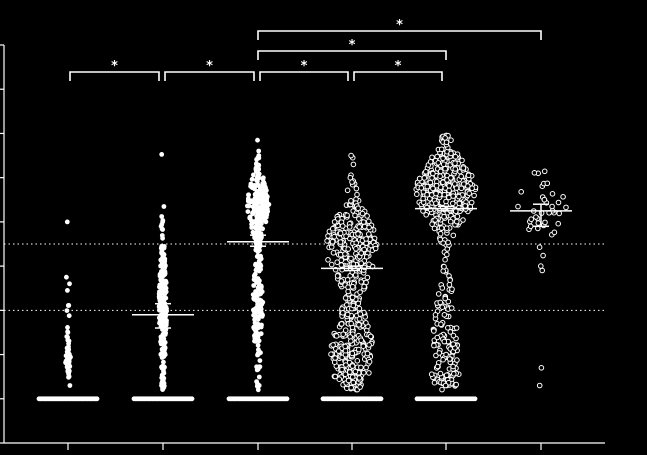 The image size is (647, 455). I want to click on group-5-points, so click(542, 278).